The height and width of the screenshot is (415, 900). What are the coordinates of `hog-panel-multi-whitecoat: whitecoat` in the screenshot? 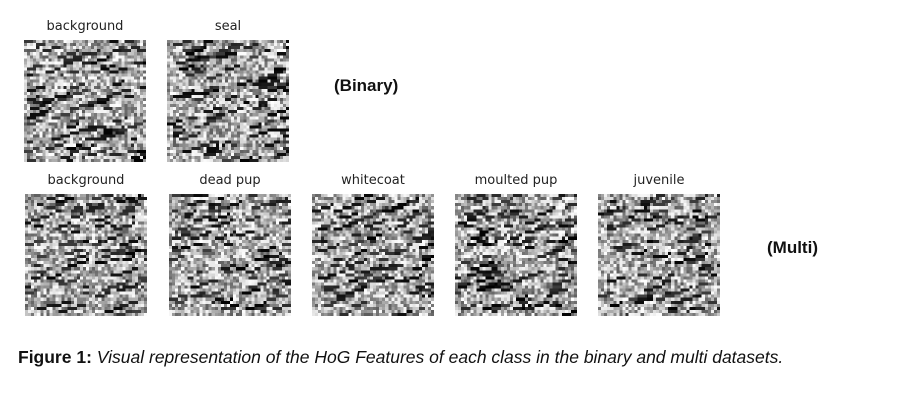 It's located at (373, 244).